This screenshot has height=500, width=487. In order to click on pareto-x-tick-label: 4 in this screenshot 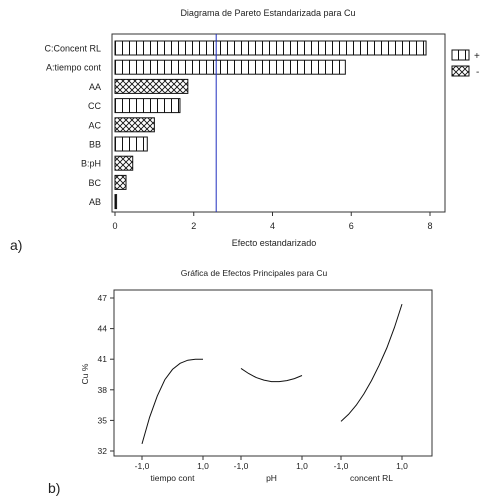, I will do `click(272, 226)`.